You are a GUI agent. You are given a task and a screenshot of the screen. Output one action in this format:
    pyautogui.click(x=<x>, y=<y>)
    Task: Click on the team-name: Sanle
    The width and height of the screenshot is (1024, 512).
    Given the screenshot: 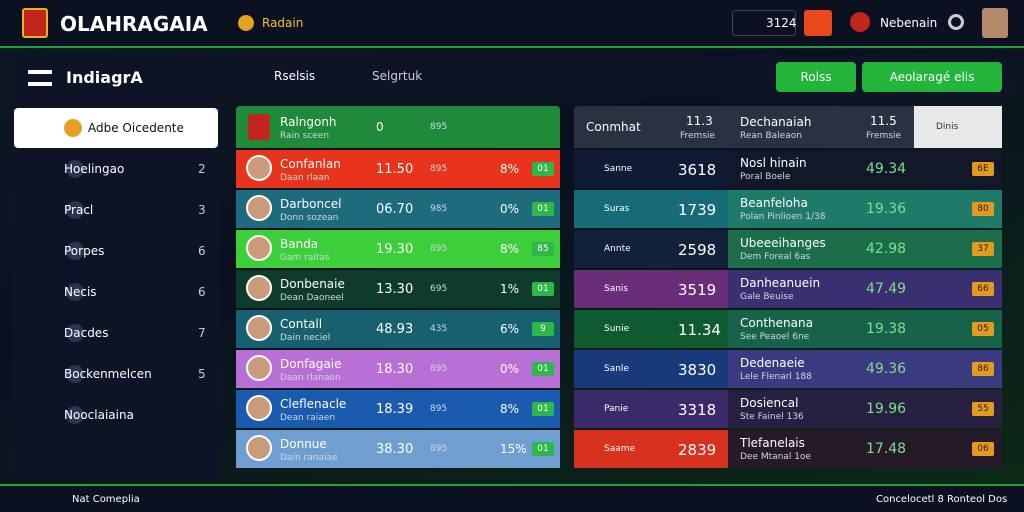 What is the action you would take?
    pyautogui.click(x=616, y=369)
    